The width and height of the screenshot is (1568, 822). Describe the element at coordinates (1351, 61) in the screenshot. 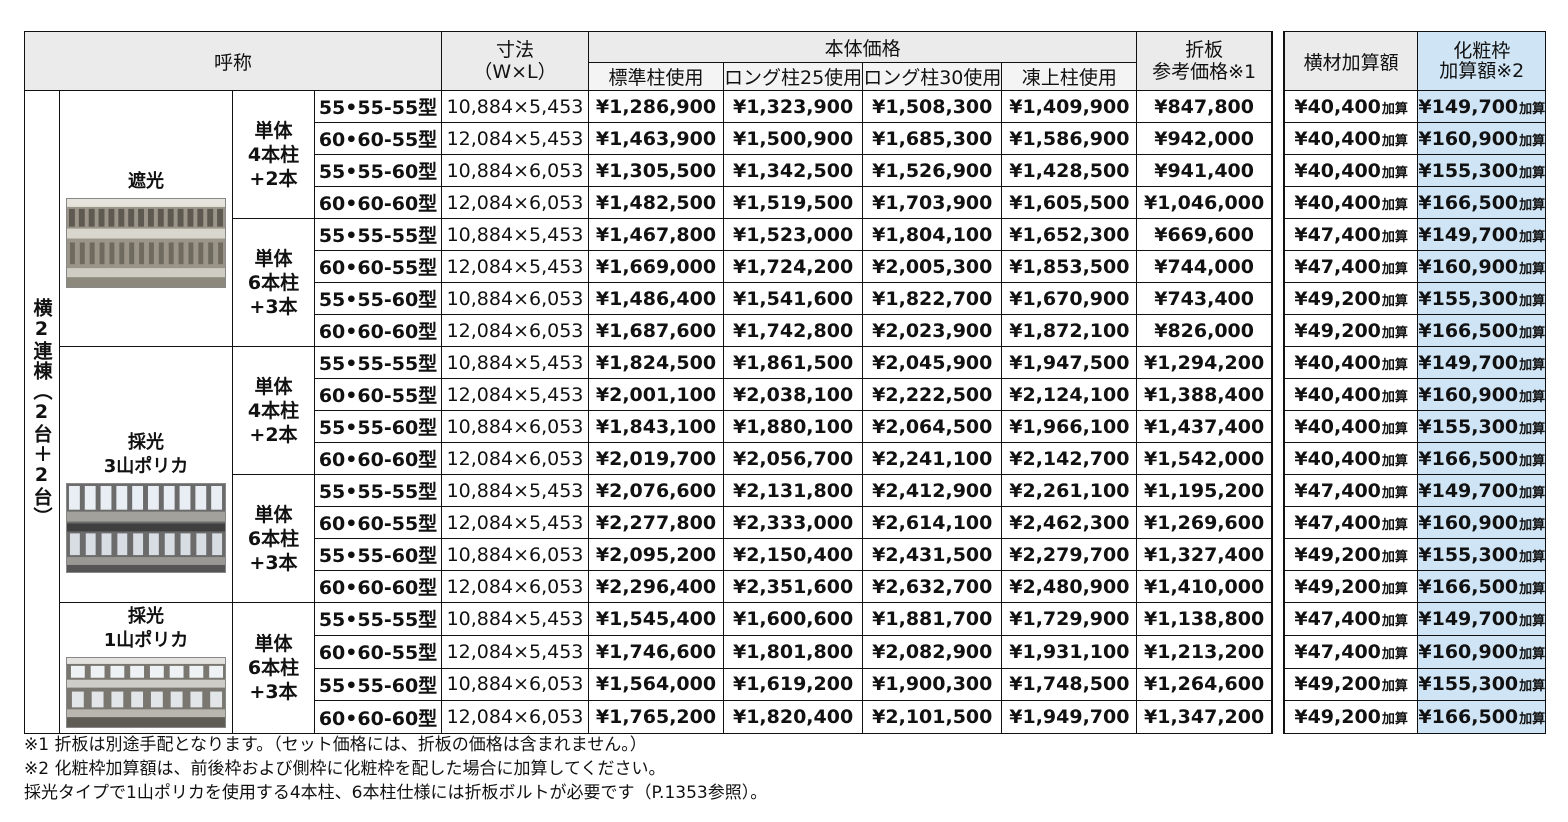

I see `header-beam: 横材加算額` at that location.